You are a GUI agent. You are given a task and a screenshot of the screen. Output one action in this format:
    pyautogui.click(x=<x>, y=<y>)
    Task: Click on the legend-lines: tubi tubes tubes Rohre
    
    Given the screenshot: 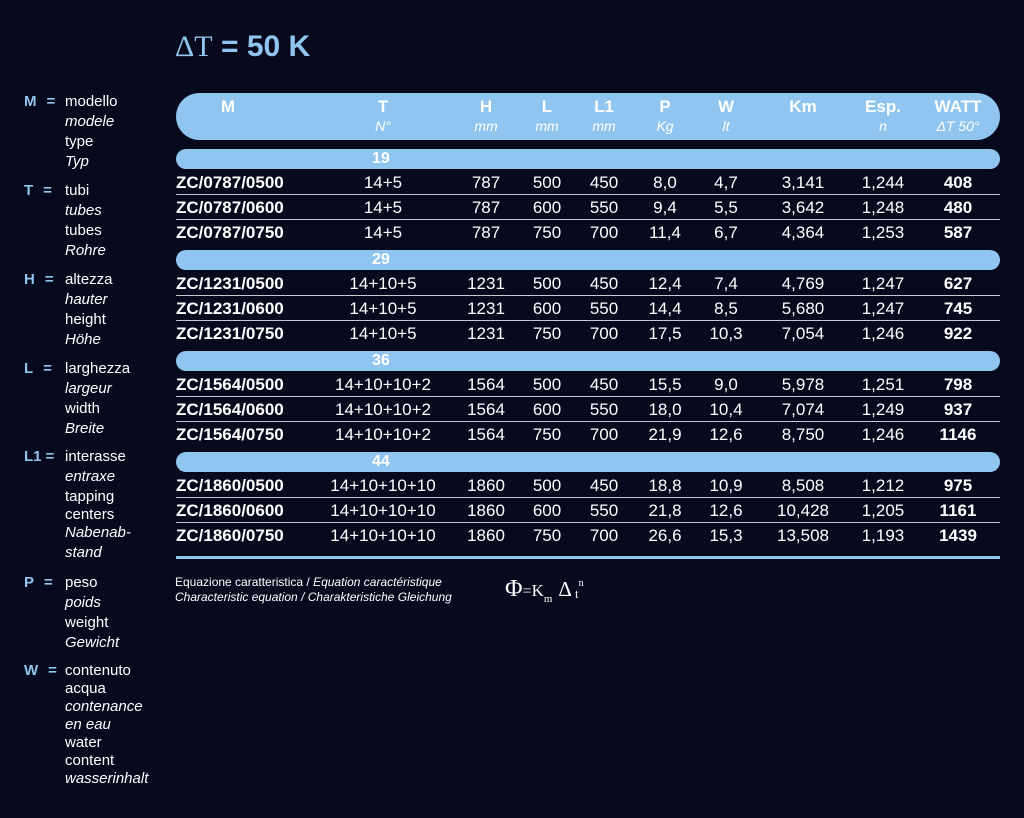 What is the action you would take?
    pyautogui.click(x=120, y=221)
    